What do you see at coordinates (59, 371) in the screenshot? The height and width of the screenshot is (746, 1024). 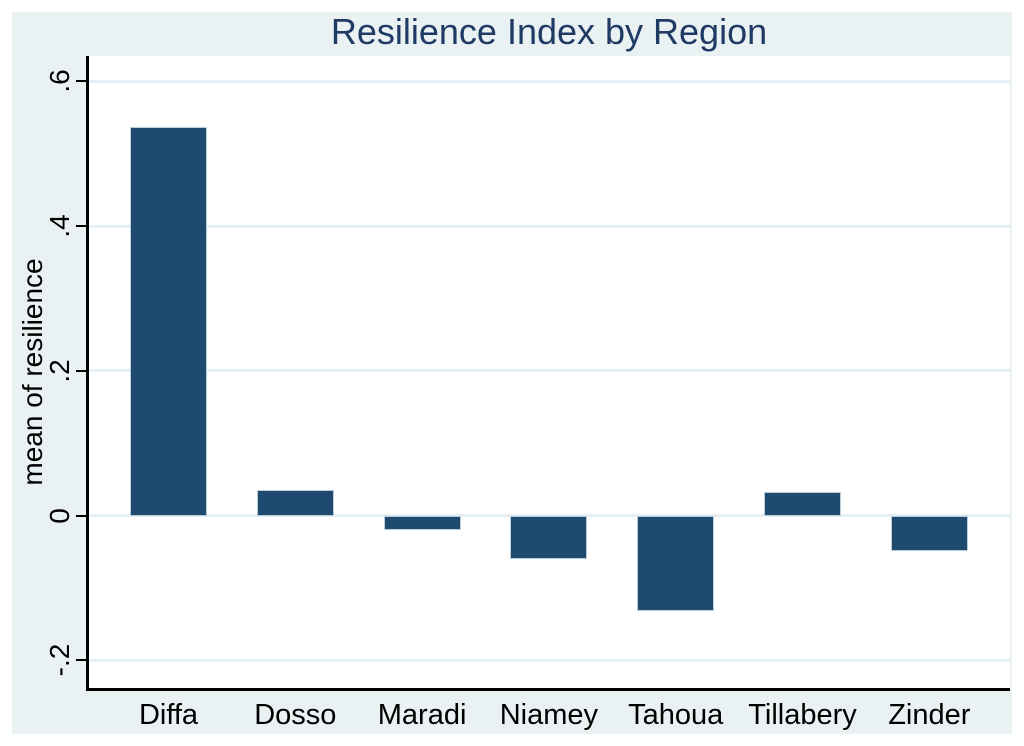 I see `y-tick-label: .2` at bounding box center [59, 371].